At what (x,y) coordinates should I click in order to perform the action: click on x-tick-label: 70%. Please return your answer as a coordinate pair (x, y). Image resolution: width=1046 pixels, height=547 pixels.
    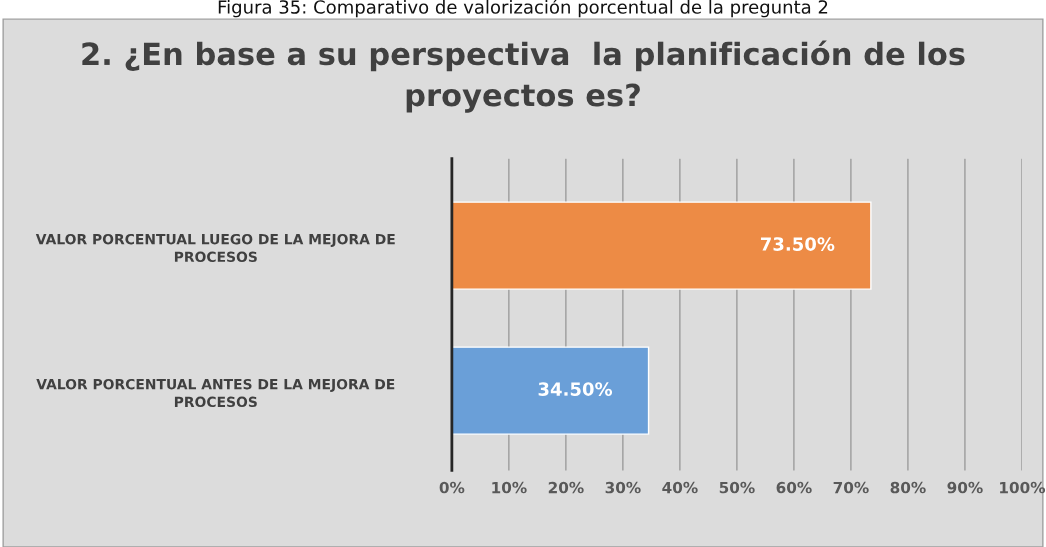
    Looking at the image, I should click on (851, 487).